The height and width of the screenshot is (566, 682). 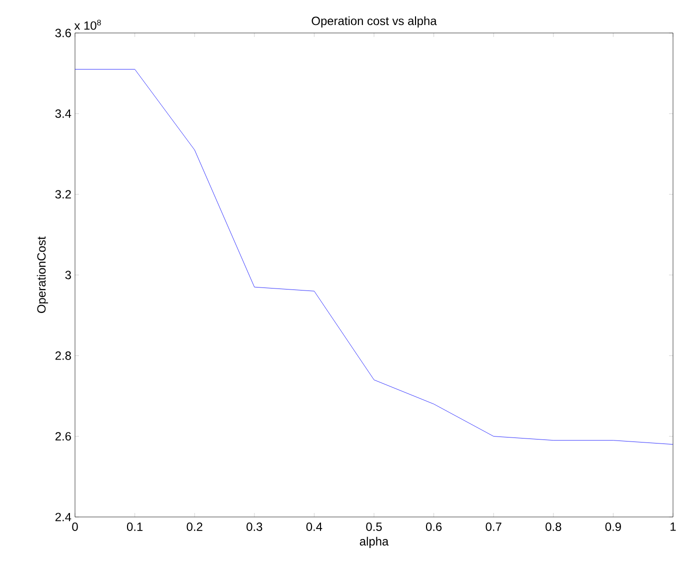 What do you see at coordinates (673, 526) in the screenshot?
I see `x-tick-label: 1` at bounding box center [673, 526].